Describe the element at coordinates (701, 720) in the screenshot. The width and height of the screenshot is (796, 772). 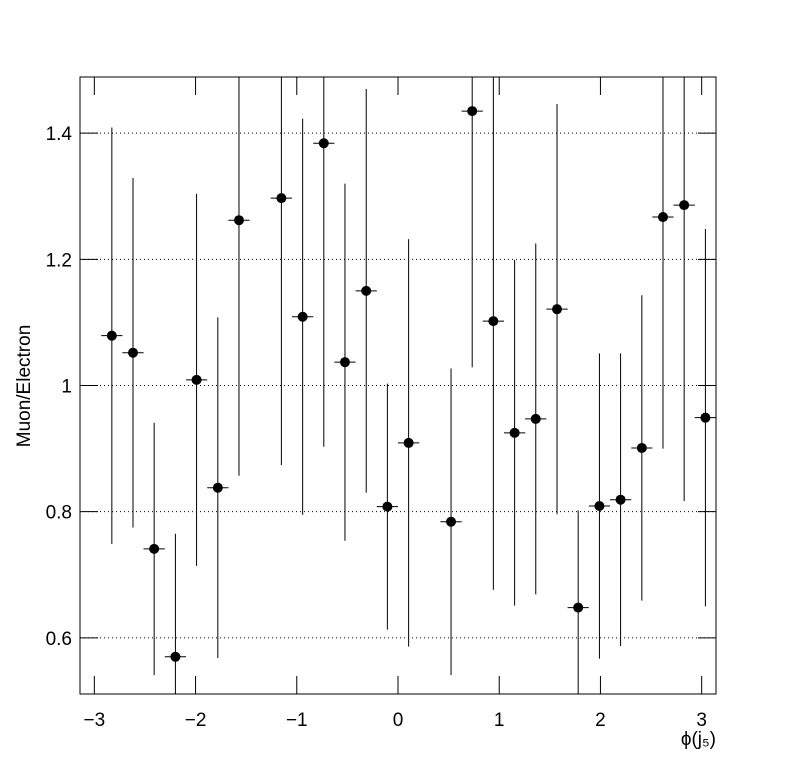
I see `x-tick-label: 3` at that location.